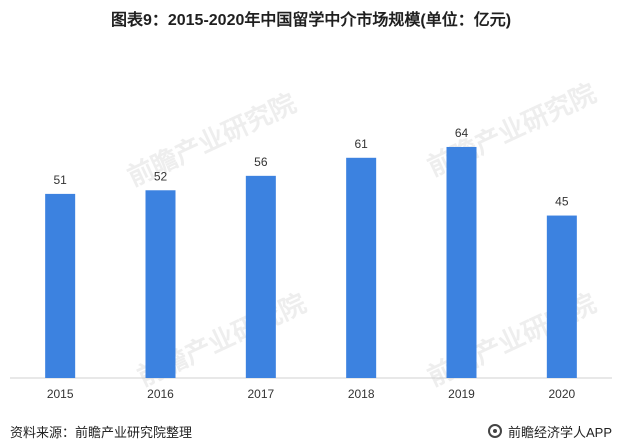 The height and width of the screenshot is (448, 622). I want to click on bar-2019, so click(461, 262).